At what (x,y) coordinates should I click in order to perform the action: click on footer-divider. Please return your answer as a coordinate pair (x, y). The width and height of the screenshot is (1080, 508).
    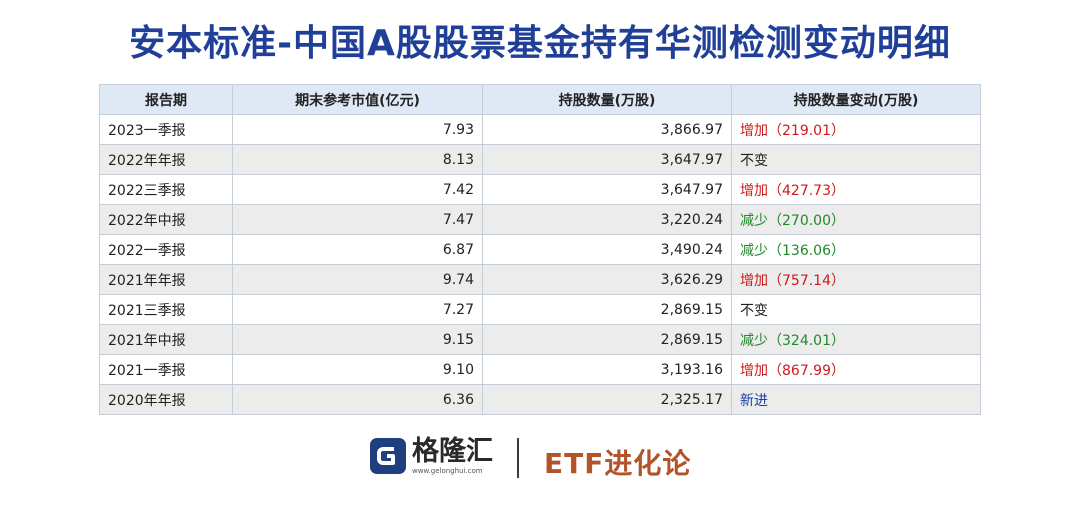
    Looking at the image, I should click on (518, 458).